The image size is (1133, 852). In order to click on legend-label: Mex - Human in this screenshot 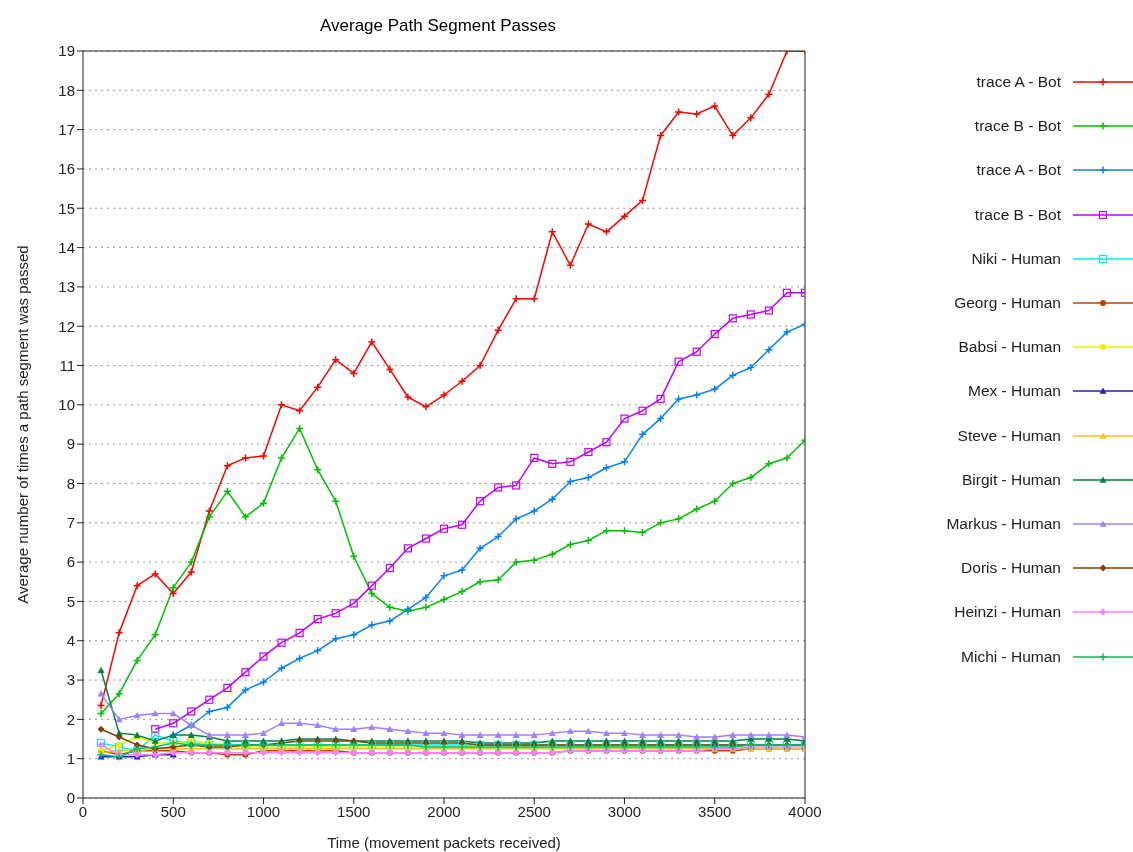, I will do `click(1014, 391)`.